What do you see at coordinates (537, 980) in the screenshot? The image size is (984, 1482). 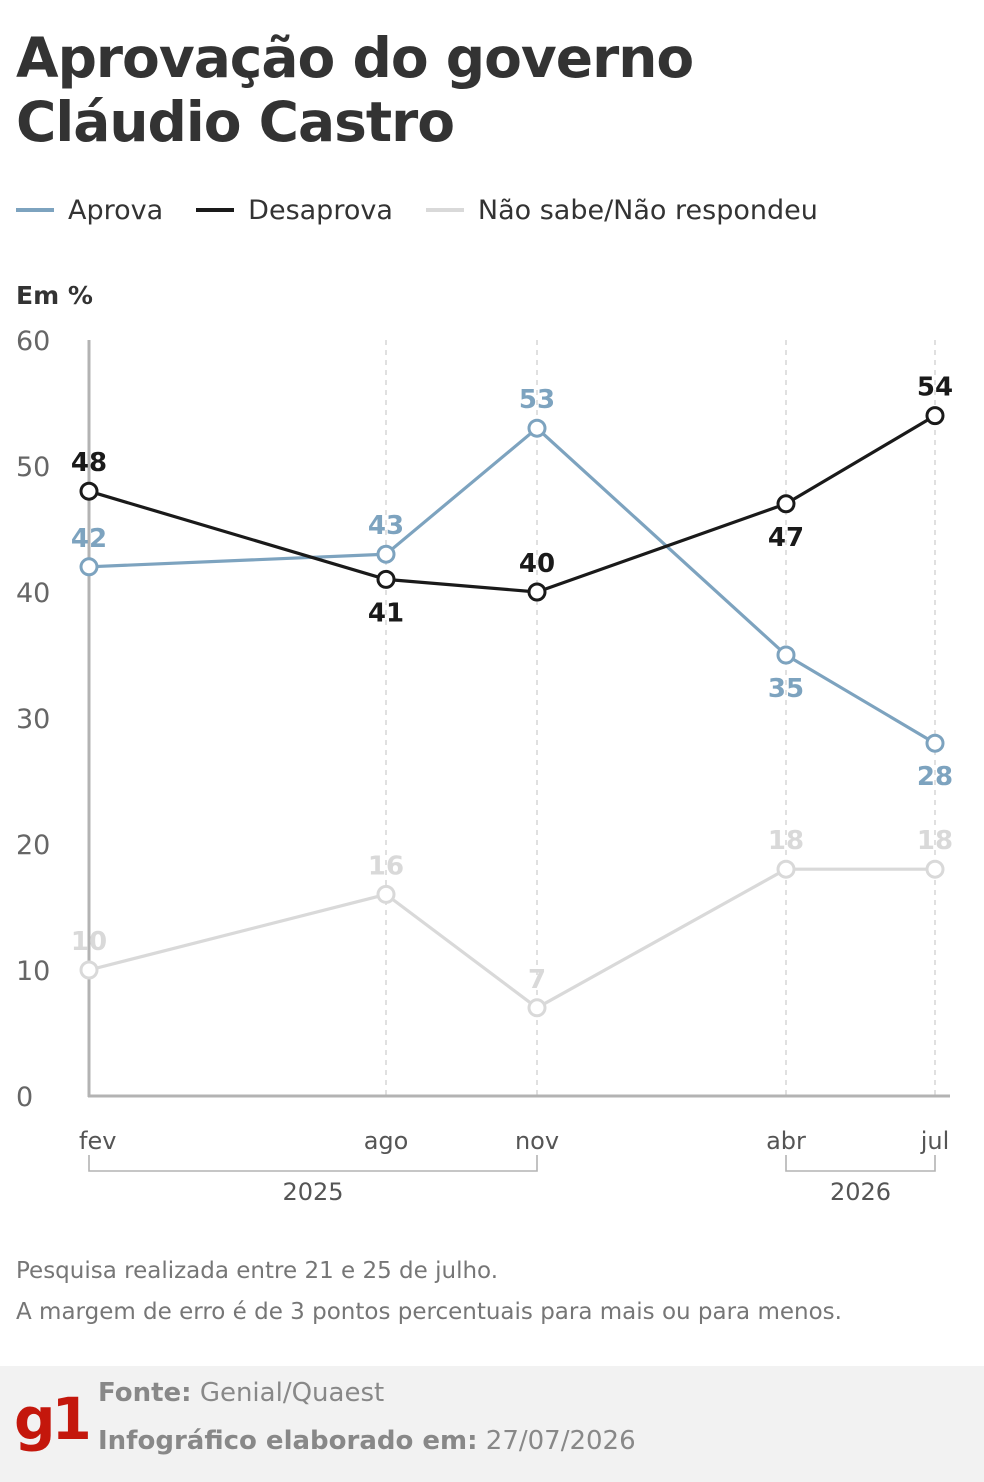 I see `data-label-nao-sabe: 7` at bounding box center [537, 980].